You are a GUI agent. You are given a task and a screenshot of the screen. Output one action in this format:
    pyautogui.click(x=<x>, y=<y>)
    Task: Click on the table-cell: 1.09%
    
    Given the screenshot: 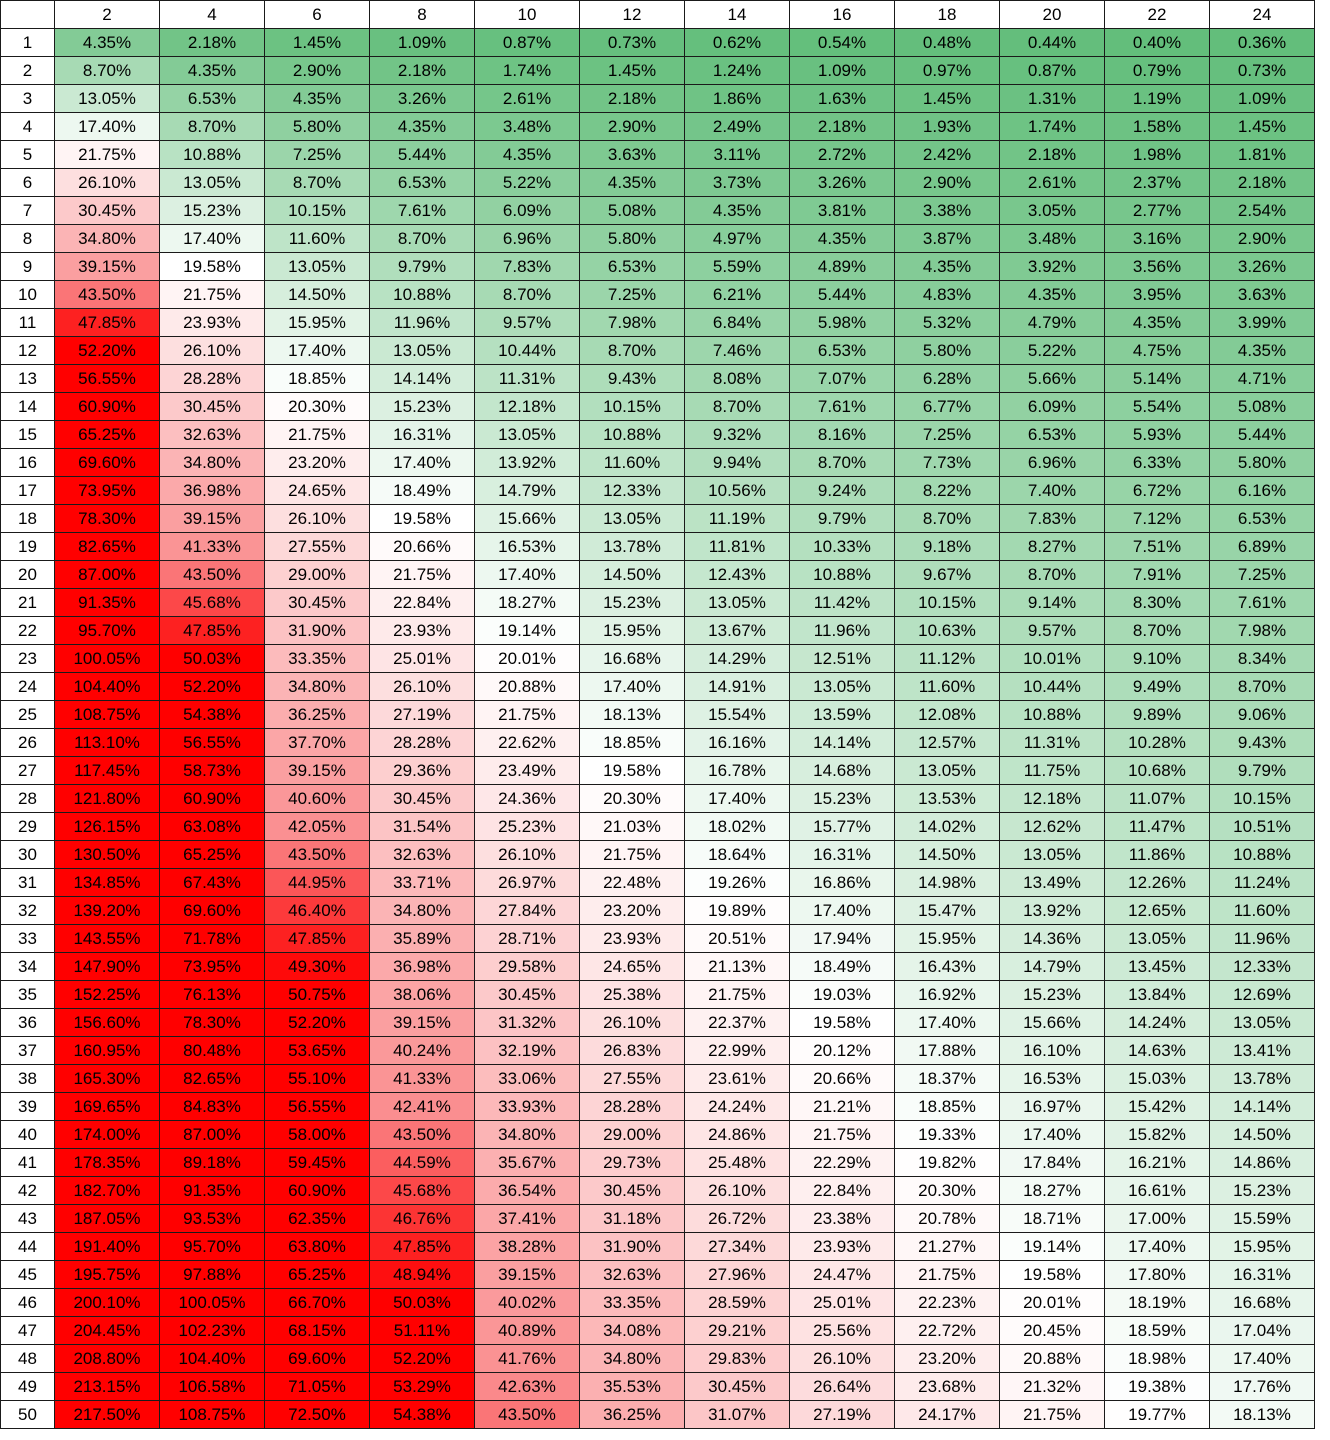 What is the action you would take?
    pyautogui.click(x=1262, y=98)
    